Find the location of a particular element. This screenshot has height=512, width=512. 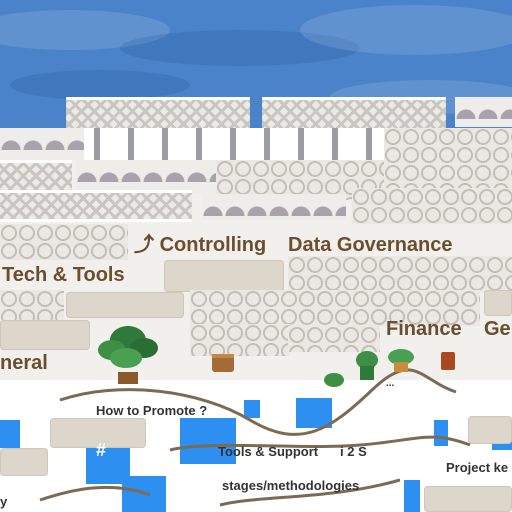

room-label-tech-tools: Tech & Tools is located at coordinates (63, 275).